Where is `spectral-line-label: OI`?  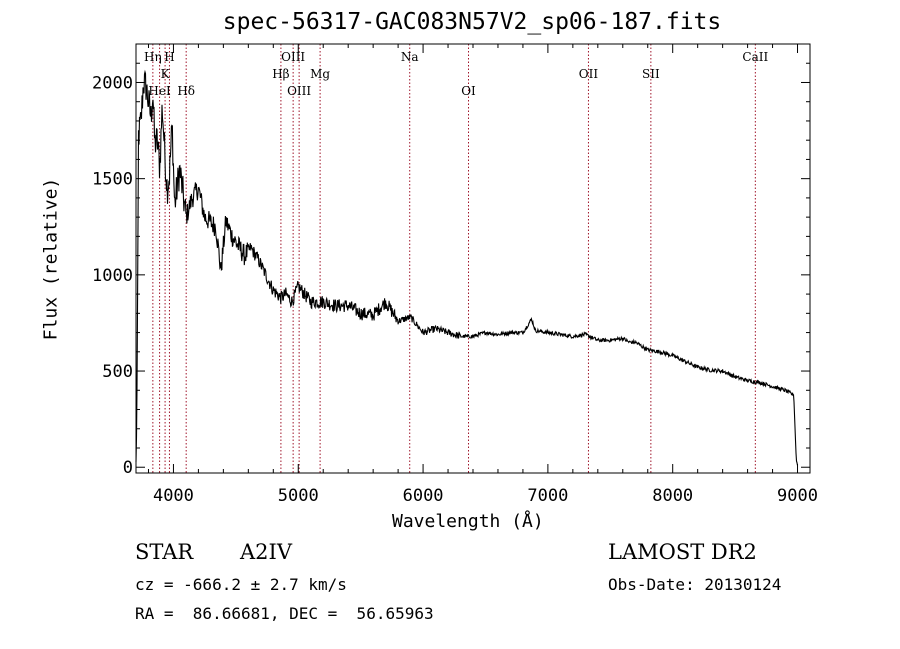
spectral-line-label: OI is located at coordinates (468, 91).